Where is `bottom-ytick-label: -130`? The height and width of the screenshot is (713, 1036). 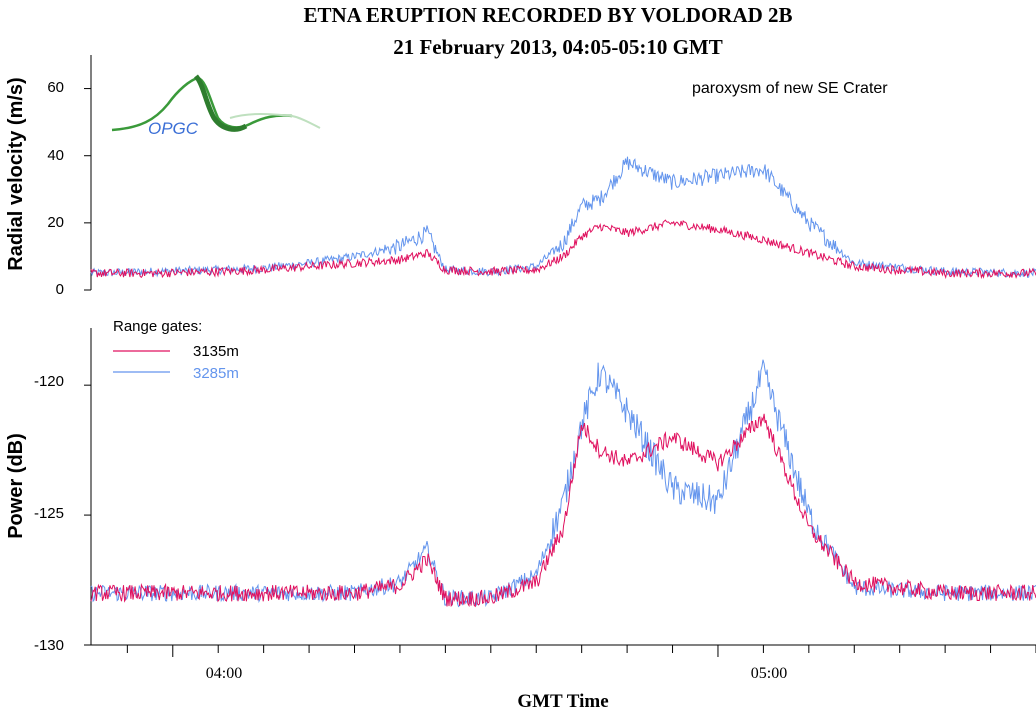
bottom-ytick-label: -130 is located at coordinates (49, 645).